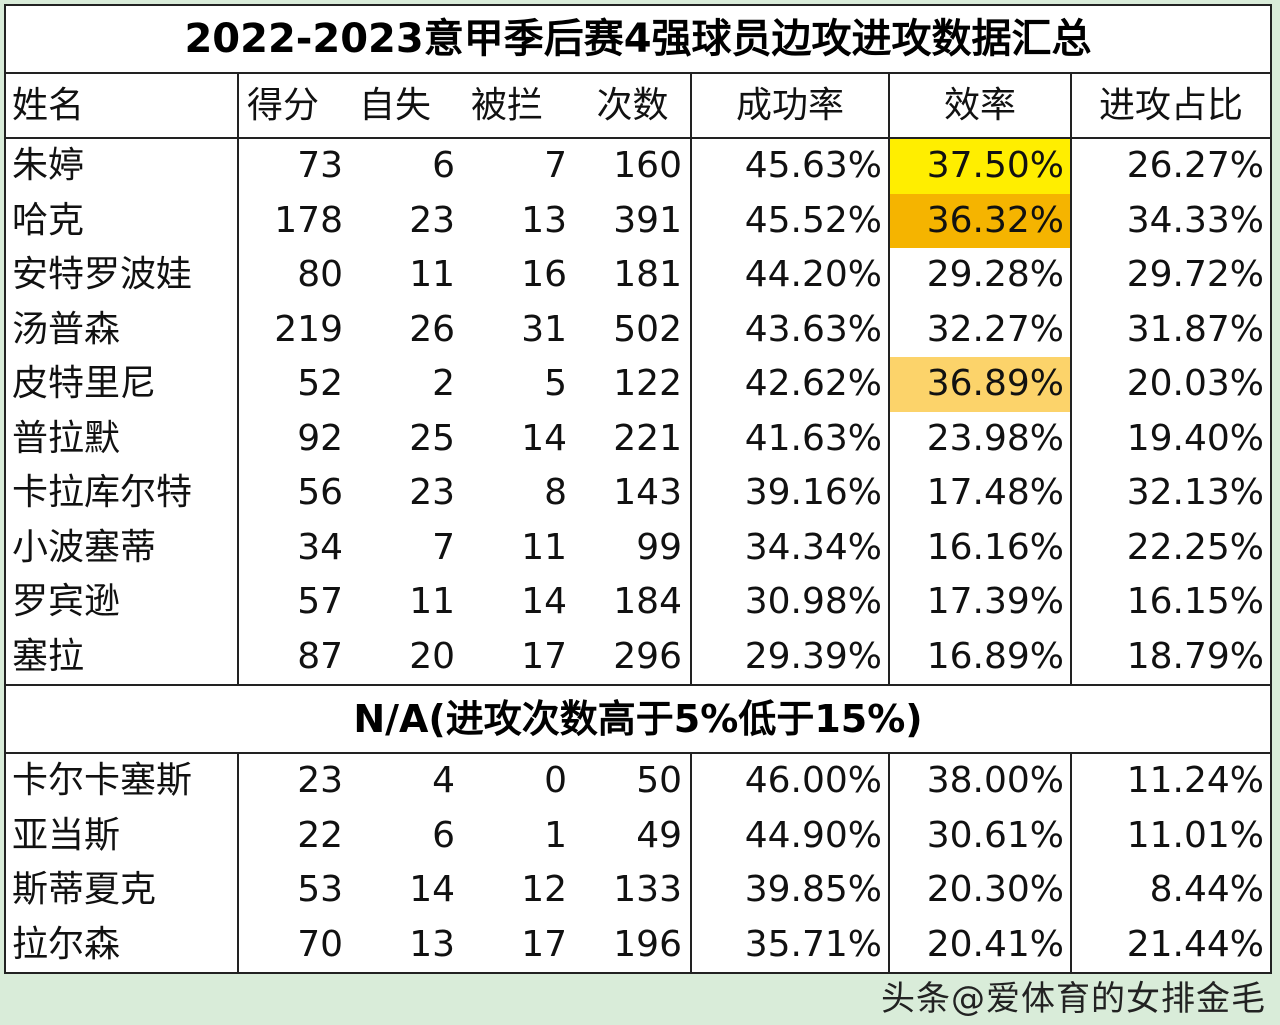 This screenshot has height=1025, width=1280. What do you see at coordinates (122, 493) in the screenshot?
I see `table-cell: 卡拉库尔特` at bounding box center [122, 493].